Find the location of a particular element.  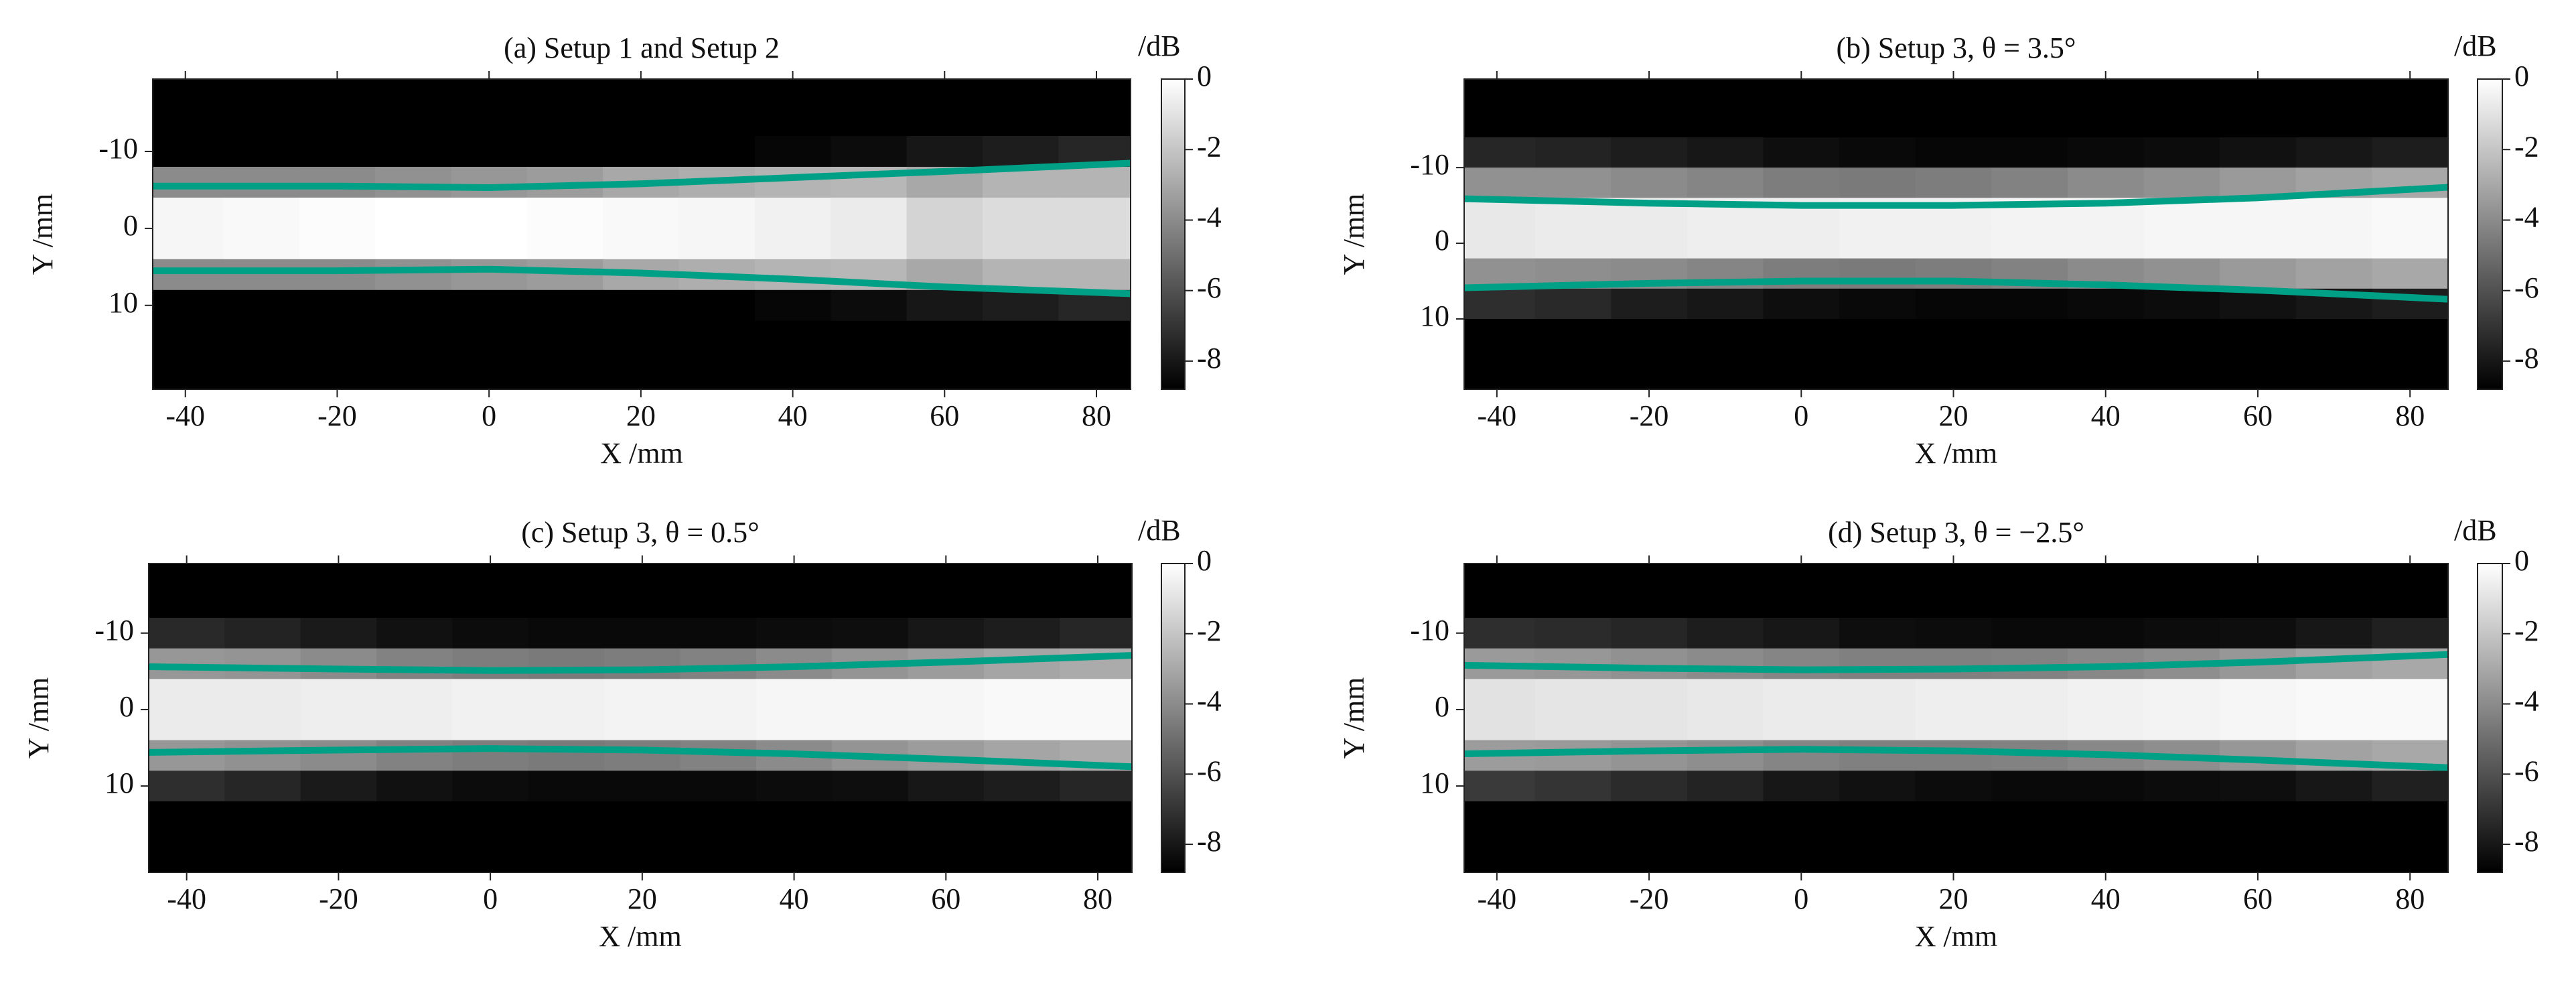

x-tick-label: 0 is located at coordinates (489, 415).